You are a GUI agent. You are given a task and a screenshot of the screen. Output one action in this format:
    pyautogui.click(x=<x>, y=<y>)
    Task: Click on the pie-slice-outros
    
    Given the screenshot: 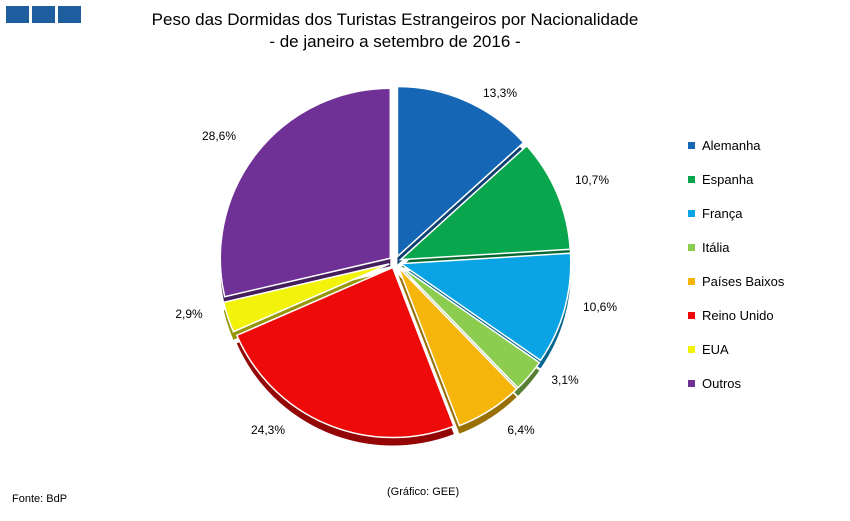 What is the action you would take?
    pyautogui.click(x=305, y=192)
    